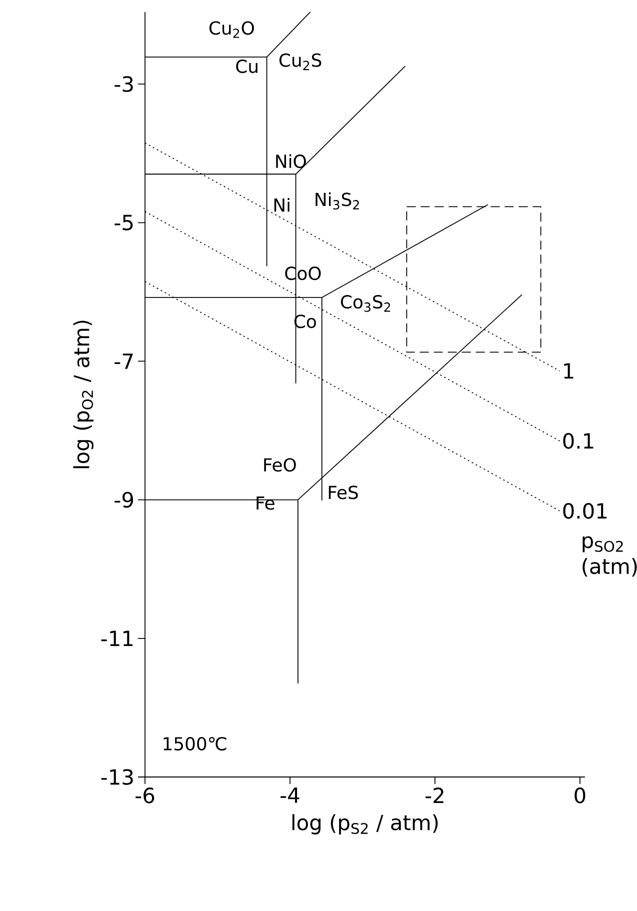 The height and width of the screenshot is (911, 637). I want to click on x-tick-label: -6, so click(145, 796).